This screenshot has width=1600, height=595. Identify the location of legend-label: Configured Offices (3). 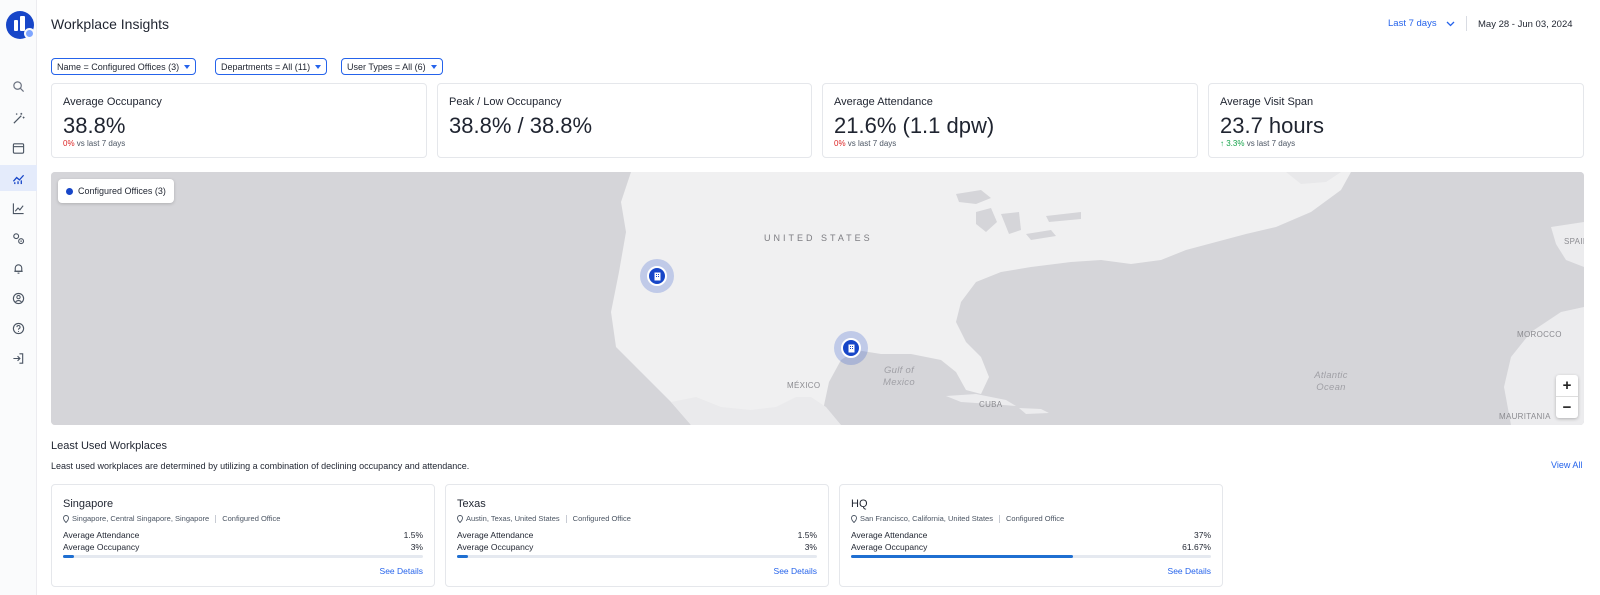
(122, 191).